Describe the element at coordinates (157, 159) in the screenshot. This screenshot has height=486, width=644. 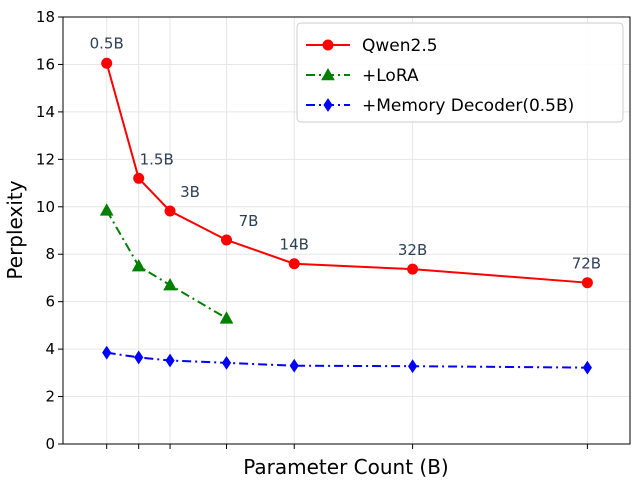
I see `point-label: 1.5B` at that location.